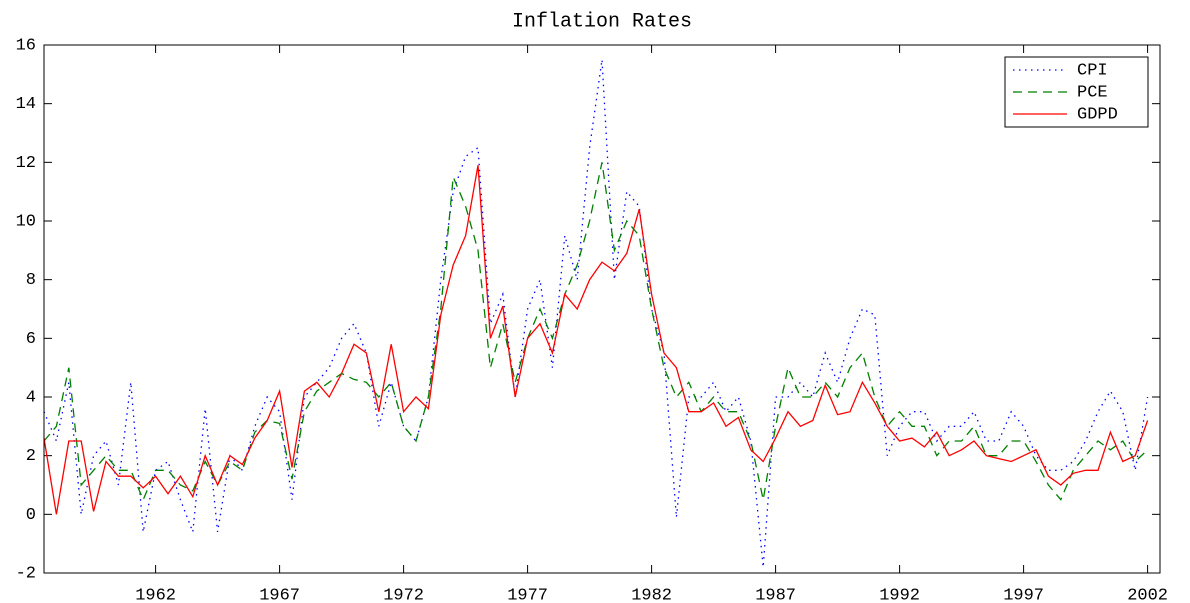 Image resolution: width=1190 pixels, height=603 pixels. What do you see at coordinates (26, 104) in the screenshot?
I see `y-tick-label: 14` at bounding box center [26, 104].